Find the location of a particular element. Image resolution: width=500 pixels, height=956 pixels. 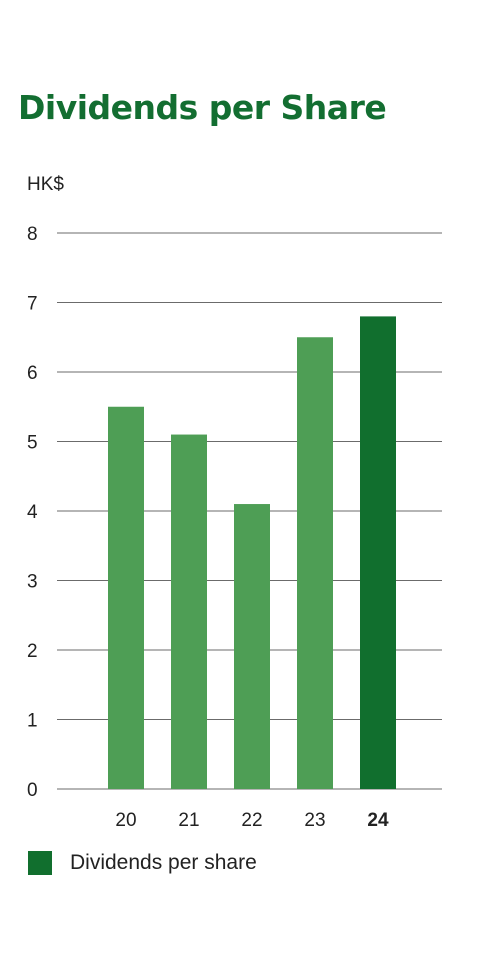

y-tick-label: 2 is located at coordinates (32, 651).